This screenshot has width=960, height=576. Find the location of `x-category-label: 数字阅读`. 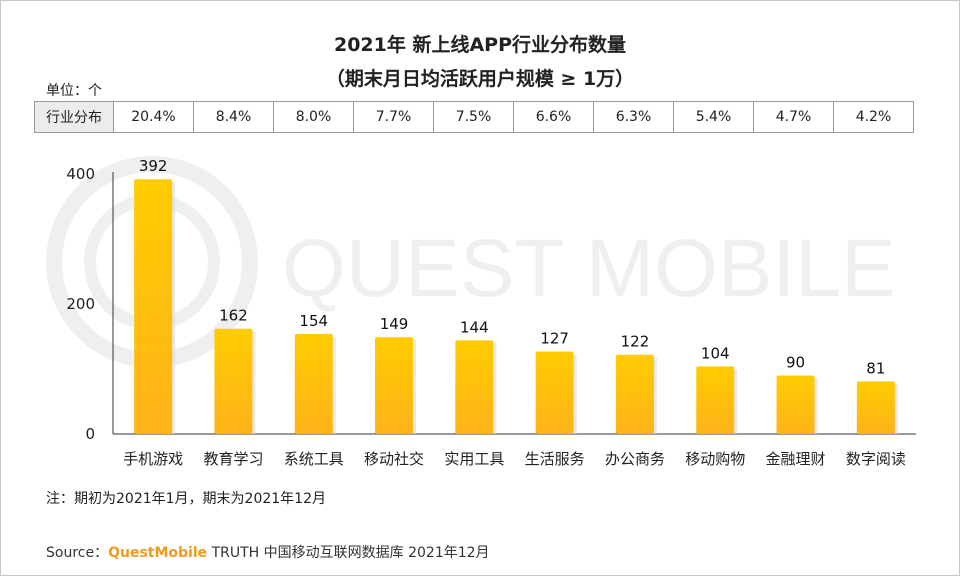

x-category-label: 数字阅读 is located at coordinates (876, 459).